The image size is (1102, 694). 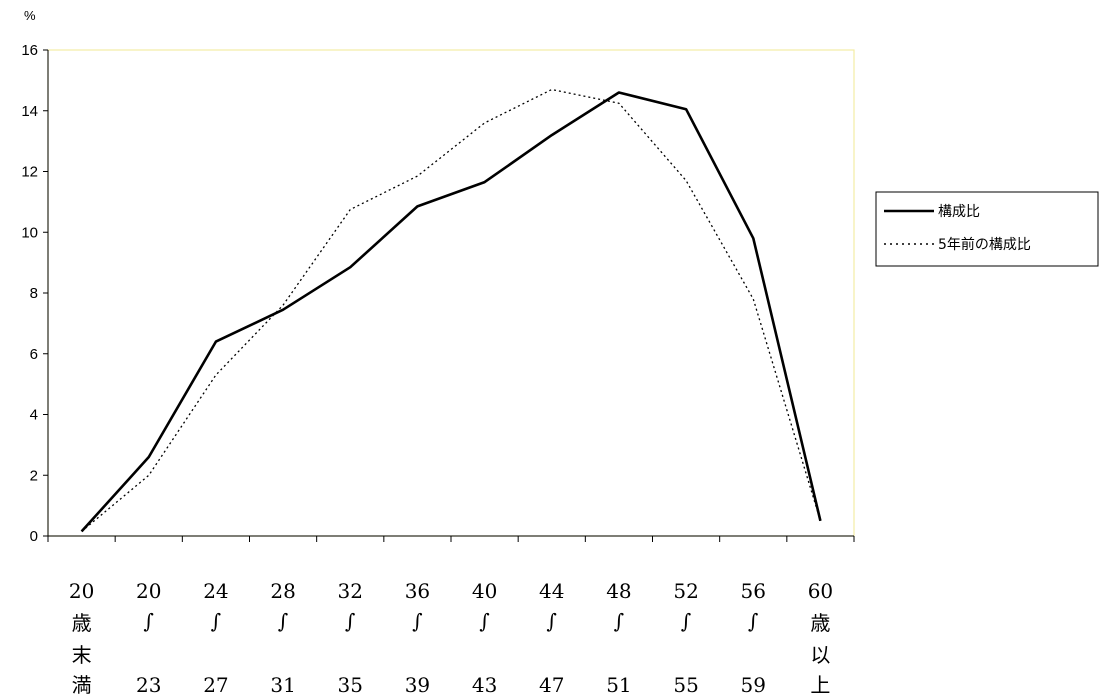 I want to click on x-category-label: 48, so click(x=618, y=591).